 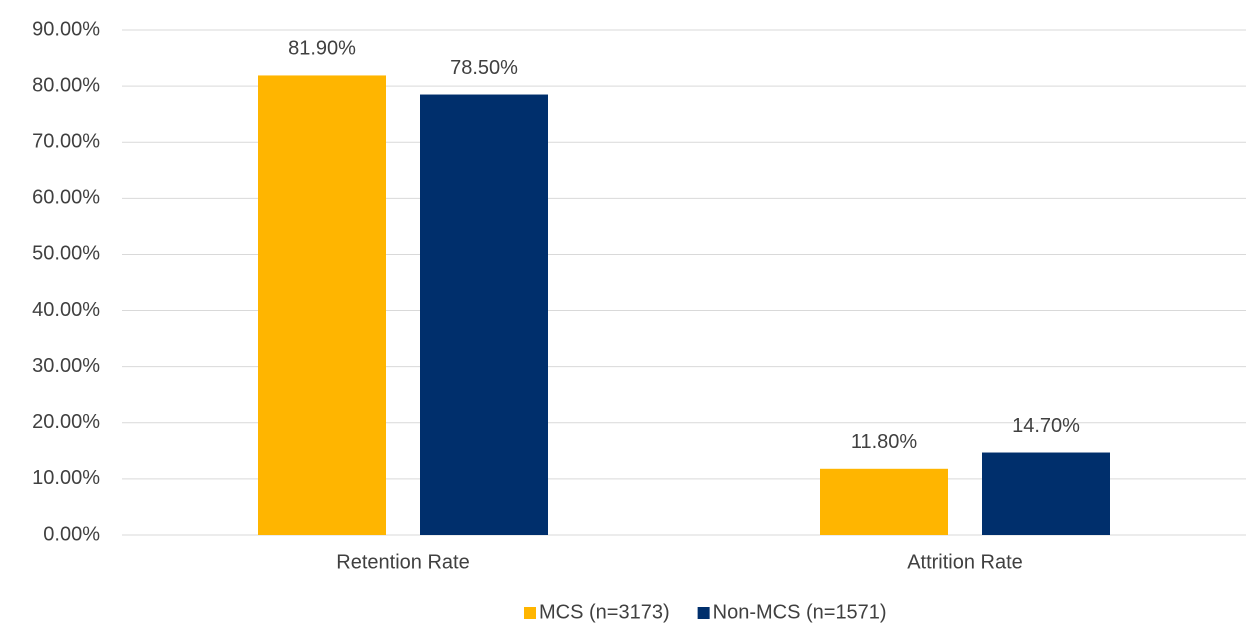 What do you see at coordinates (66, 310) in the screenshot?
I see `y-tick-label: 40.00%` at bounding box center [66, 310].